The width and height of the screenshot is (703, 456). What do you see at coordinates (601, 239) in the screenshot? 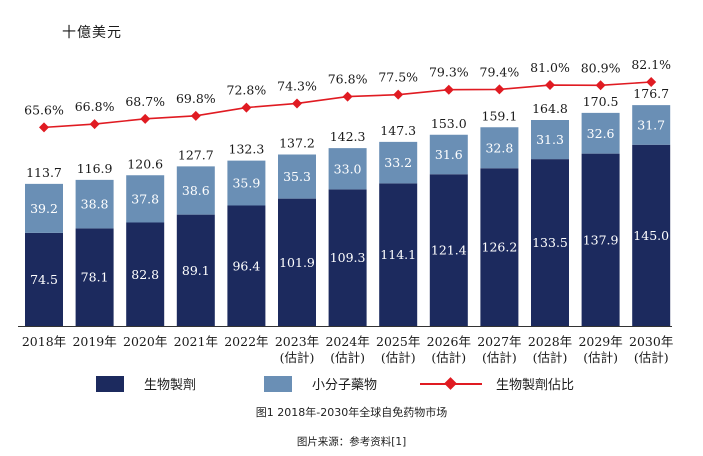
I see `data-label-biologics: 137.9` at bounding box center [601, 239].